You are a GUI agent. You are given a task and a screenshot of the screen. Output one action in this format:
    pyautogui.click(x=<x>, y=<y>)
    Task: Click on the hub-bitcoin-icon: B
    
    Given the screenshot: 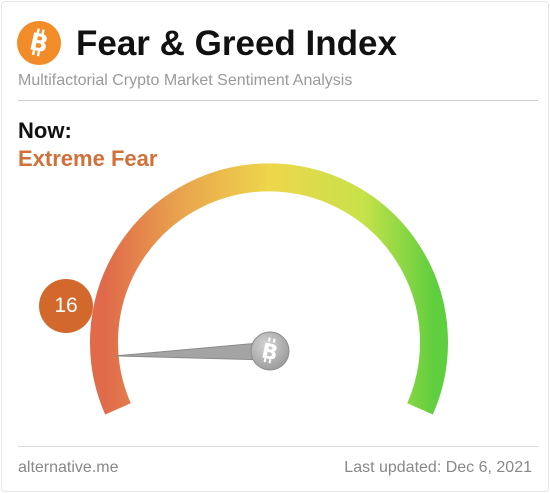 What is the action you would take?
    pyautogui.click(x=269, y=351)
    